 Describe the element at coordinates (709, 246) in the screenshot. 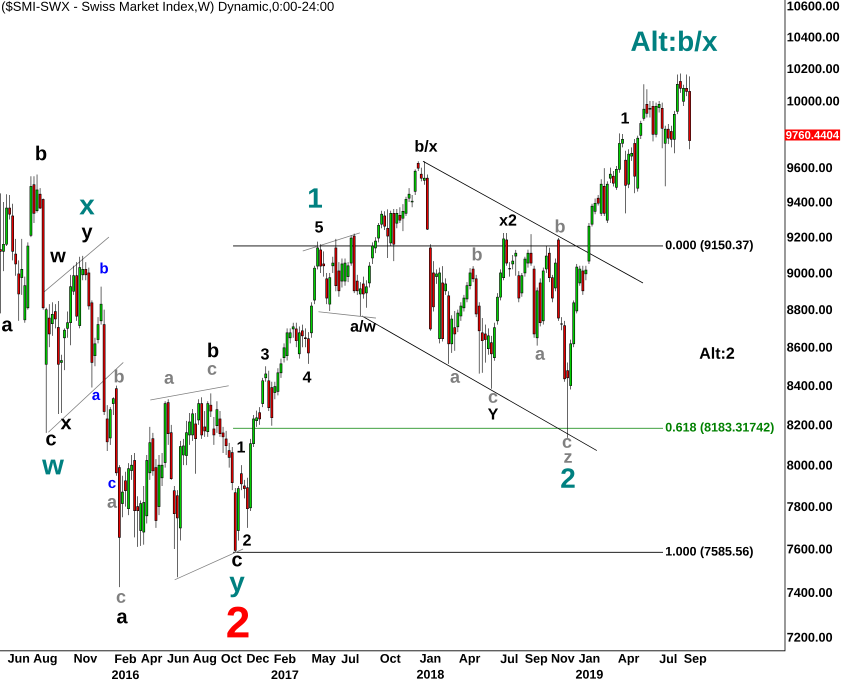

I see `series-label: 0.000 (9150.37)` at that location.